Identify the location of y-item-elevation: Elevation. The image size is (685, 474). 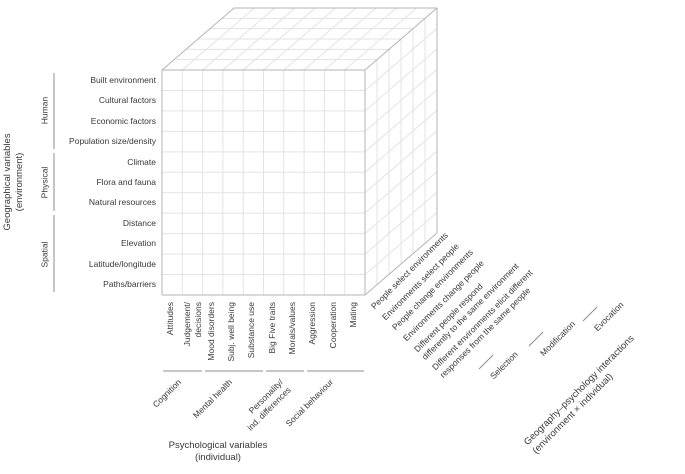
(138, 243).